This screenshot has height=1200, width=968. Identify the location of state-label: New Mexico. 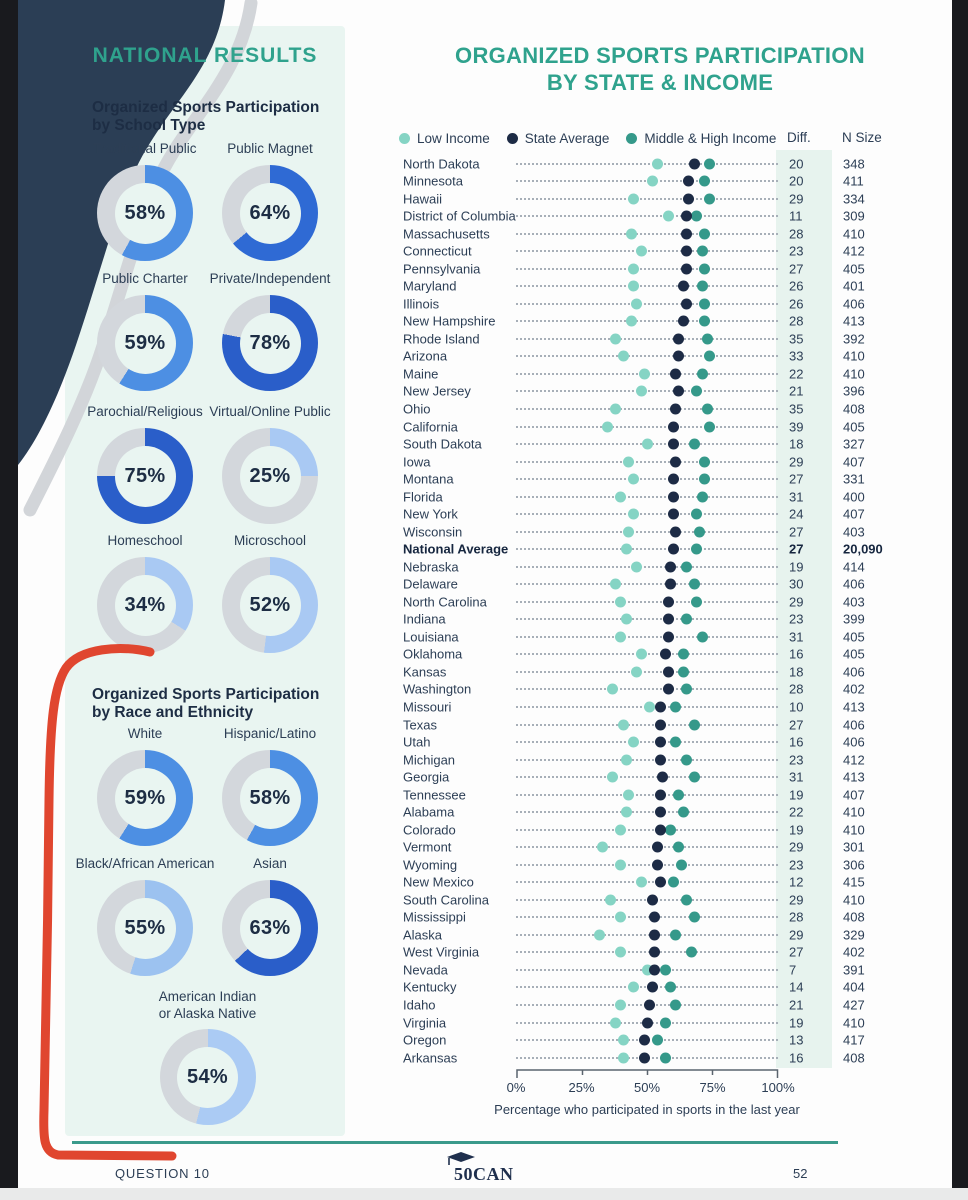
(438, 882).